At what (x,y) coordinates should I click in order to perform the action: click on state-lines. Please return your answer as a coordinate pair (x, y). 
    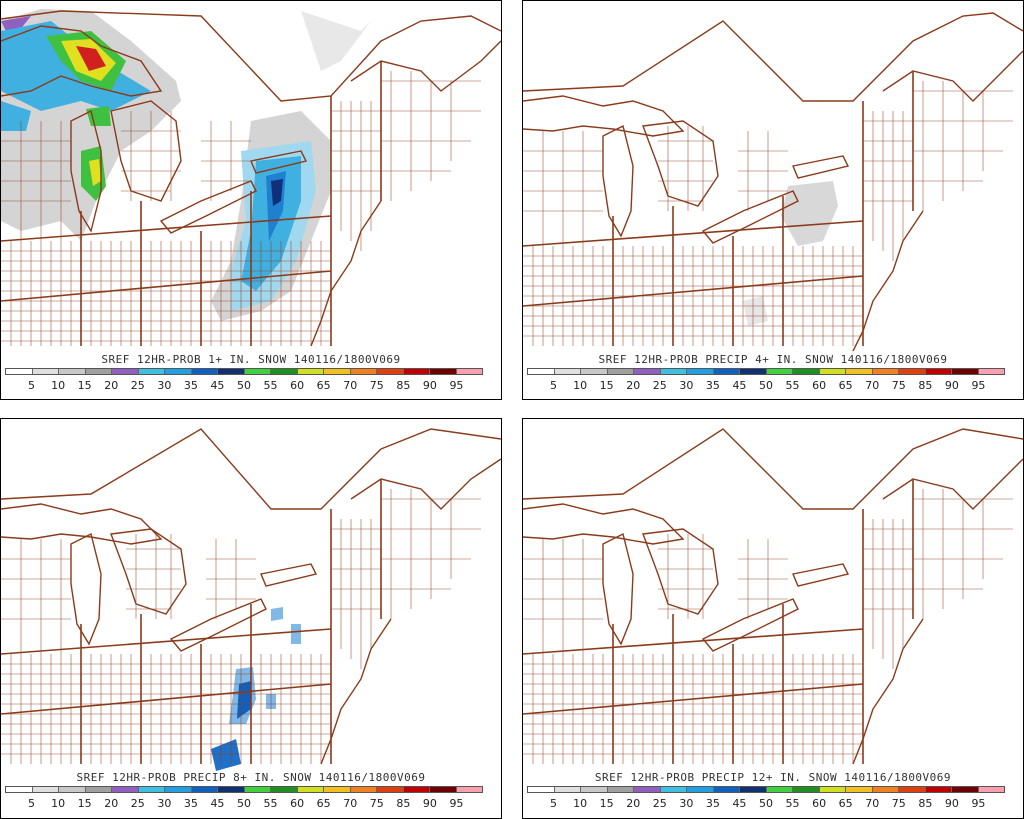
    Looking at the image, I should click on (718, 621).